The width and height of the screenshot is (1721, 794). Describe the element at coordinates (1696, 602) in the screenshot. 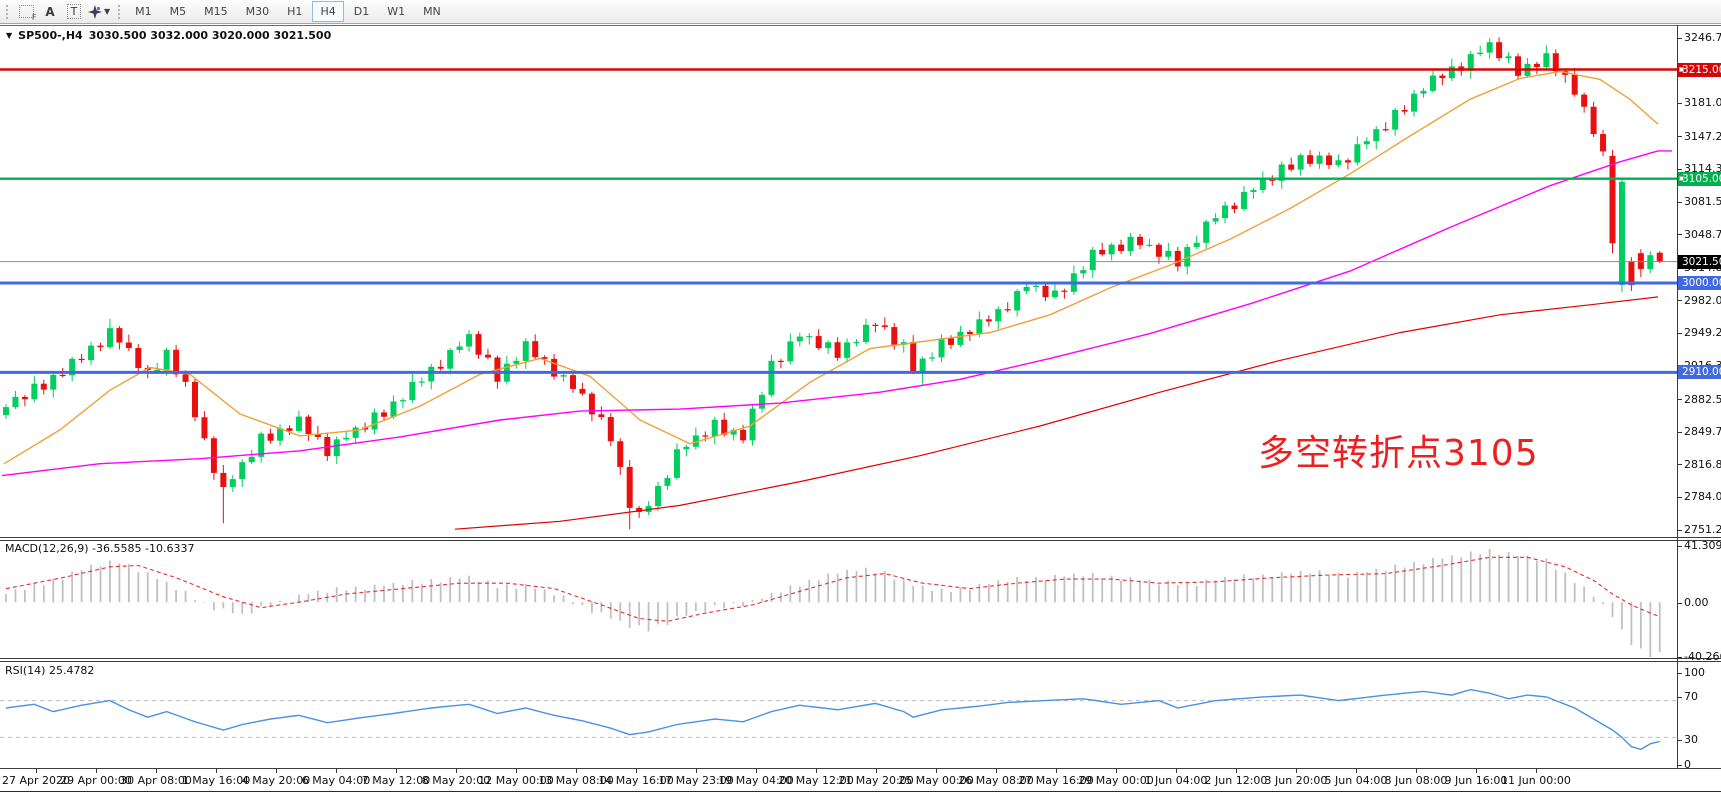

I see `macd-axis-label: 0.00` at that location.